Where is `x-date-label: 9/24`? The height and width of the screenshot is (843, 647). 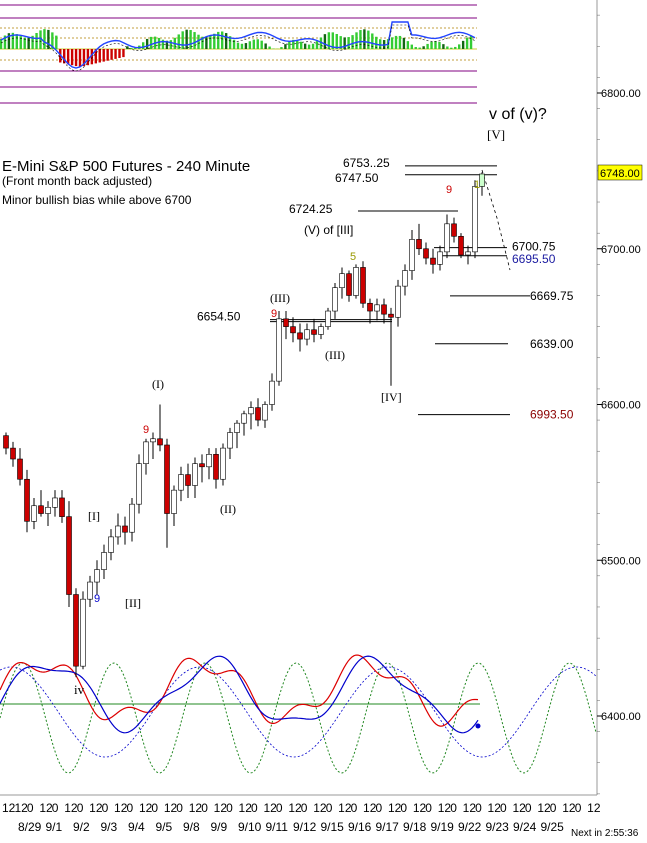 x-date-label: 9/24 is located at coordinates (525, 827).